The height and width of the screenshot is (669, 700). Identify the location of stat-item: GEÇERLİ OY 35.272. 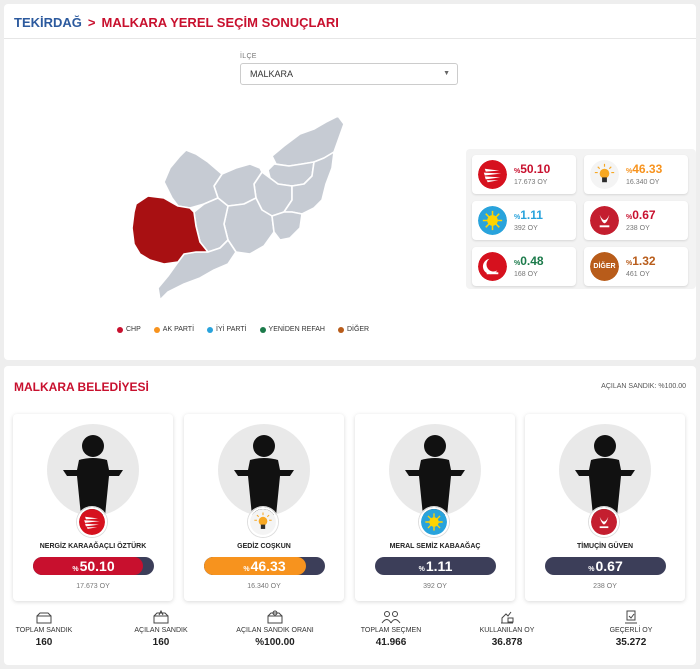
(631, 629).